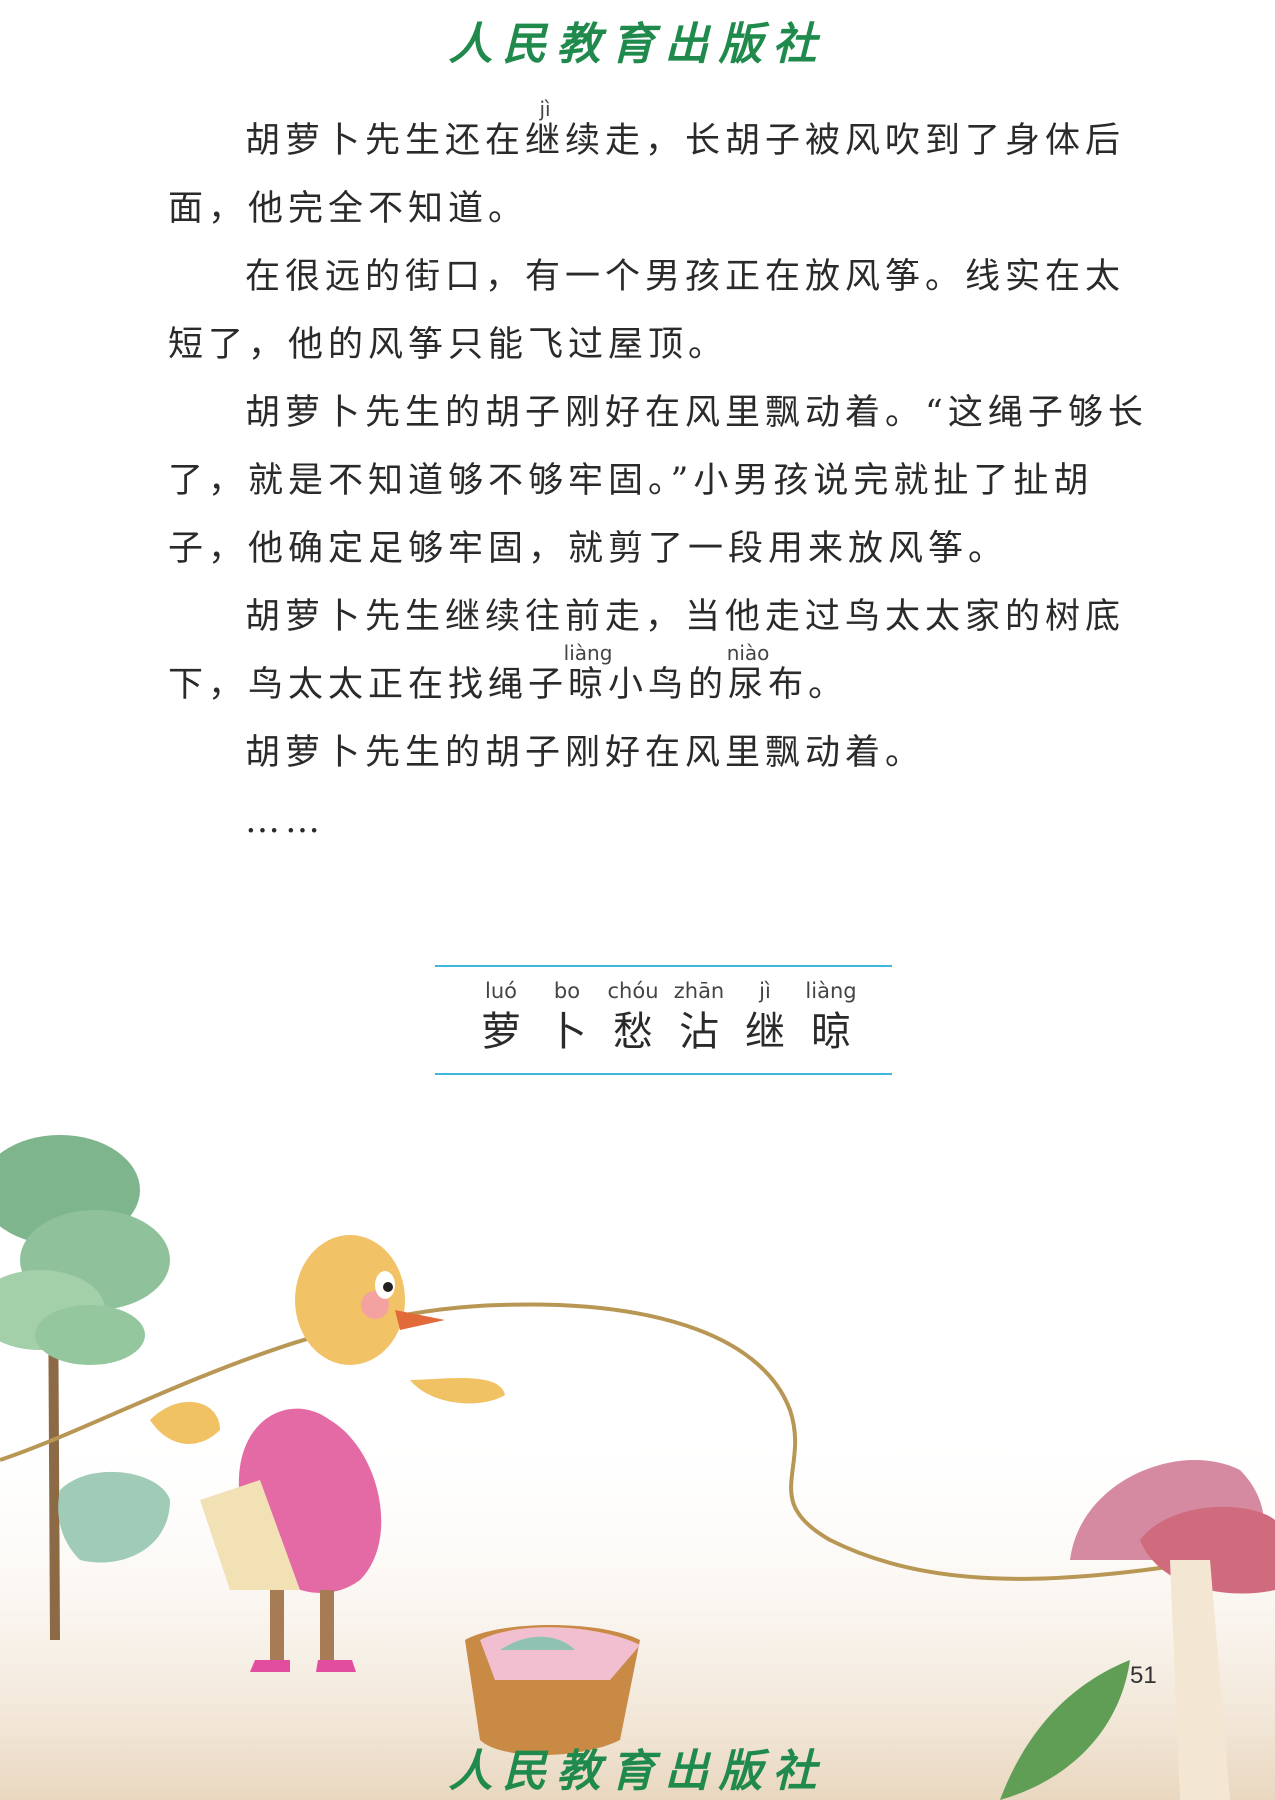 The height and width of the screenshot is (1800, 1275). I want to click on tree-icon, so click(85, 1387).